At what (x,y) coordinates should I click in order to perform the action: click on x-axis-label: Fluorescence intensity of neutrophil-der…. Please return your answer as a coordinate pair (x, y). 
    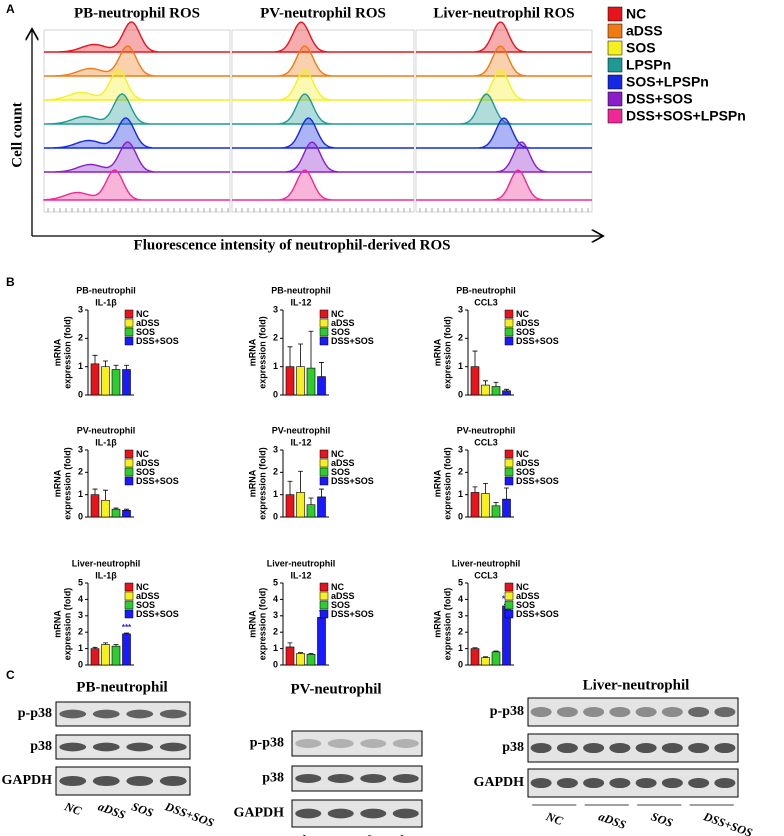
    Looking at the image, I should click on (292, 245).